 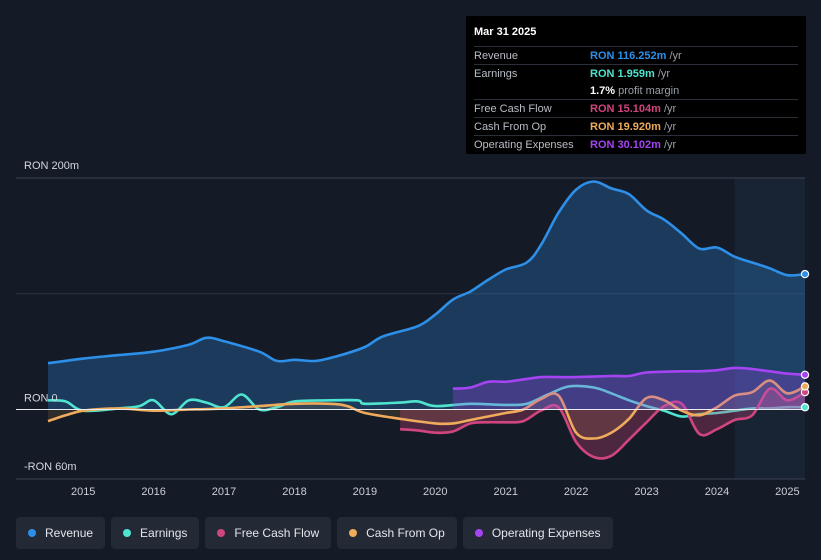 What do you see at coordinates (496, 55) in the screenshot?
I see `tooltip-row-label: Revenue` at bounding box center [496, 55].